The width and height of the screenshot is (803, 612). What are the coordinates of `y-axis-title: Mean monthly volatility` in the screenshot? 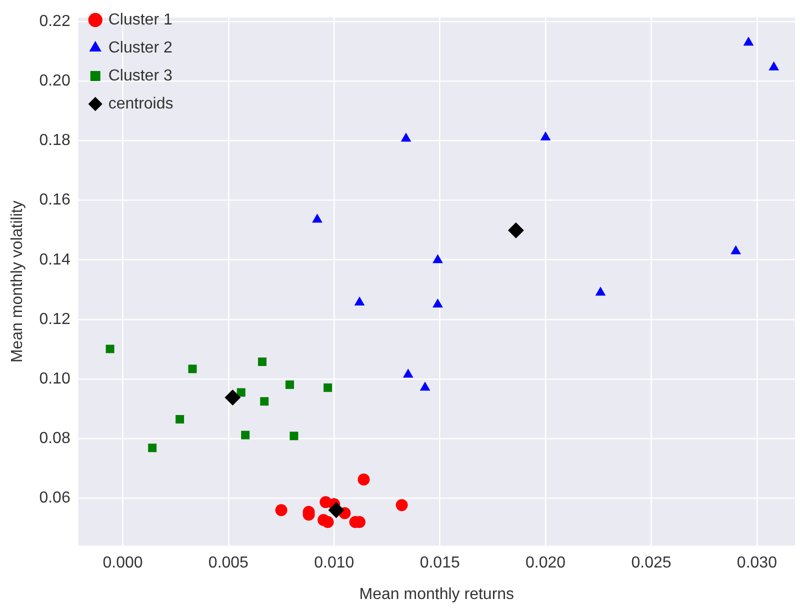 It's located at (17, 281).